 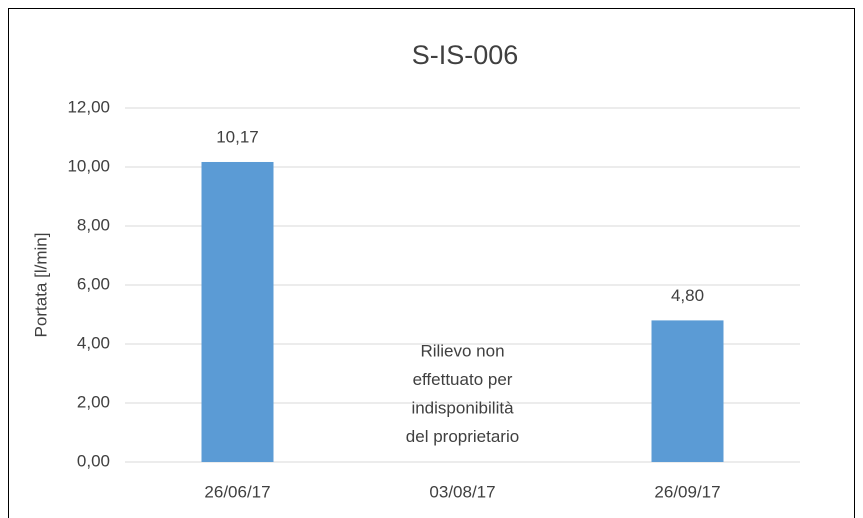 I want to click on y-axis-label: Portata [l/min], so click(x=40, y=285).